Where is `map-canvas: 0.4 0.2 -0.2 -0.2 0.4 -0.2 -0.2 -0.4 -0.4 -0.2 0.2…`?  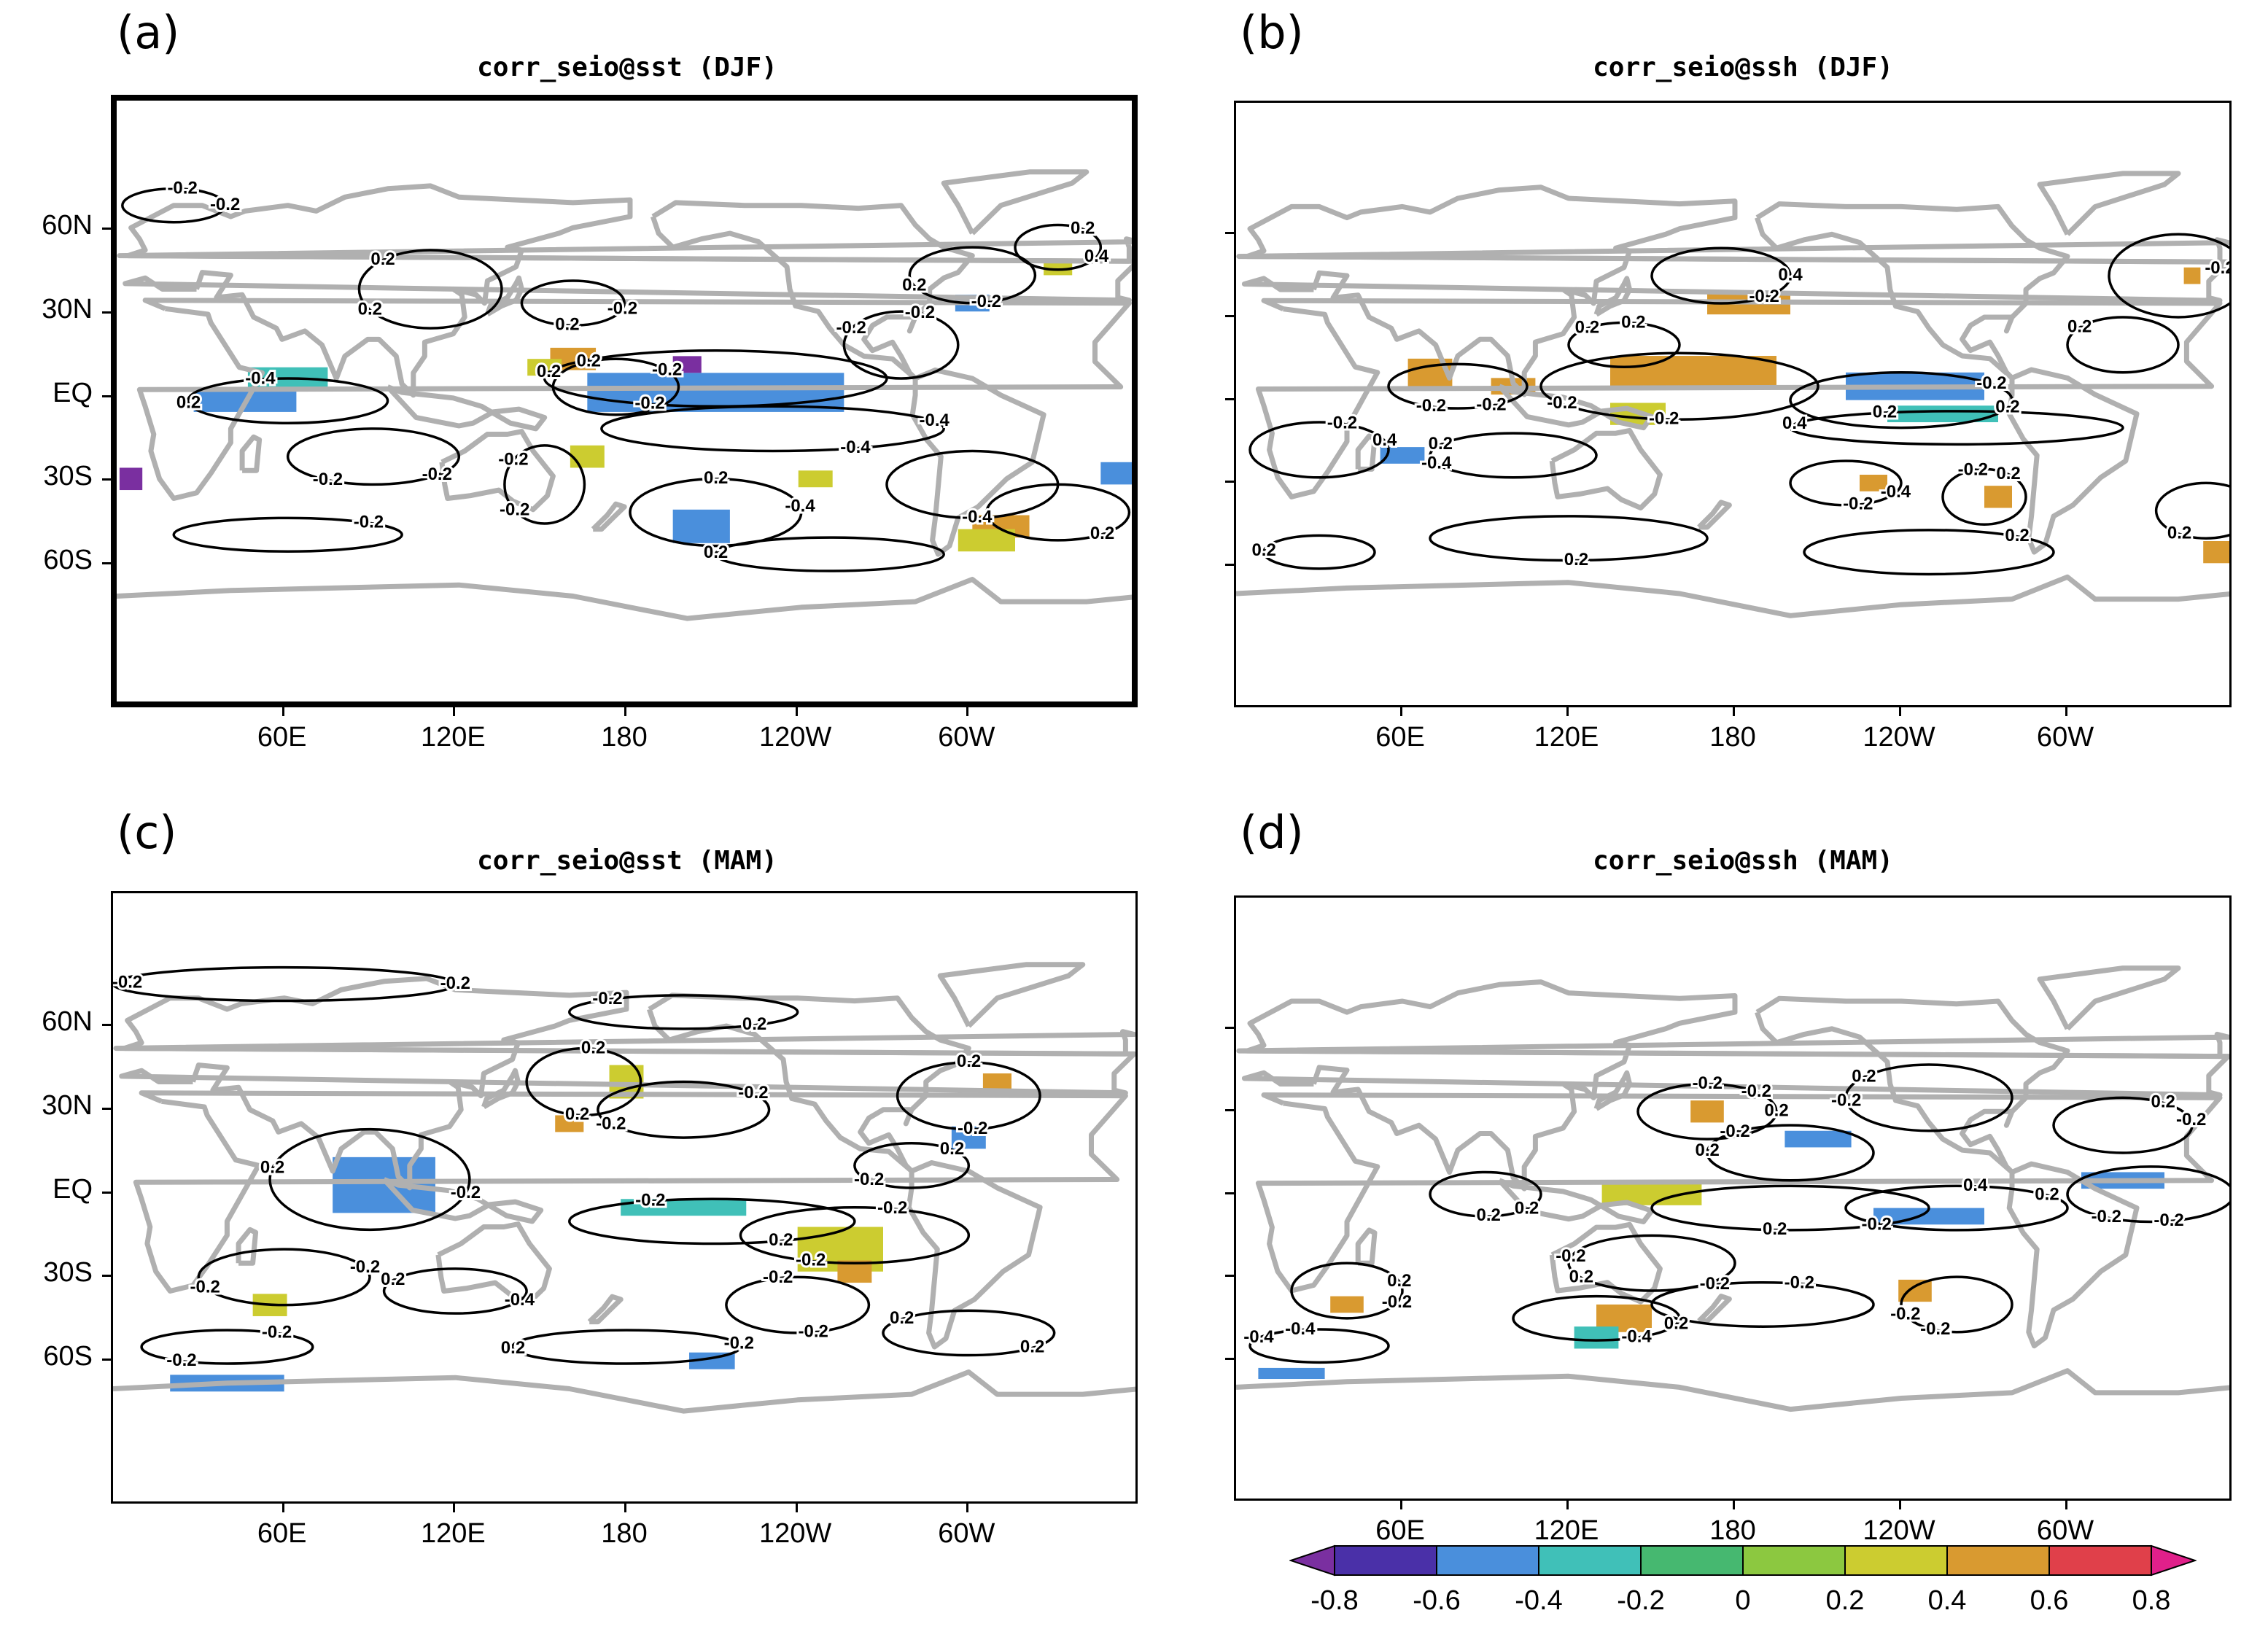 map-canvas: 0.4 0.2 -0.2 -0.2 0.4 -0.2 -0.2 -0.4 -0.4 -0.2 0.2… is located at coordinates (1732, 394).